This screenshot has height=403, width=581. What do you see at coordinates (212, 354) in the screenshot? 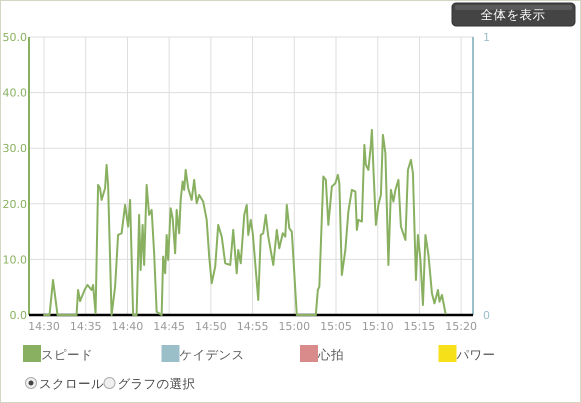
I see `legend-label: ケイデンス` at bounding box center [212, 354].